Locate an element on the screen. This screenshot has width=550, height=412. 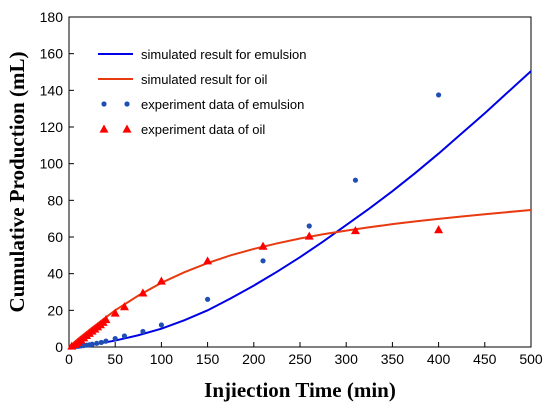
legend-label: experiment data of oil is located at coordinates (203, 129).